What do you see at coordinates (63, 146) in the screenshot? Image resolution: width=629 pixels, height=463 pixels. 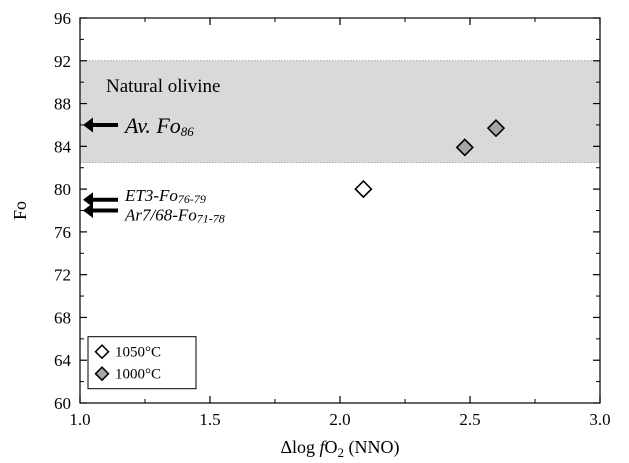 I see `y-tick-label: 84` at bounding box center [63, 146].